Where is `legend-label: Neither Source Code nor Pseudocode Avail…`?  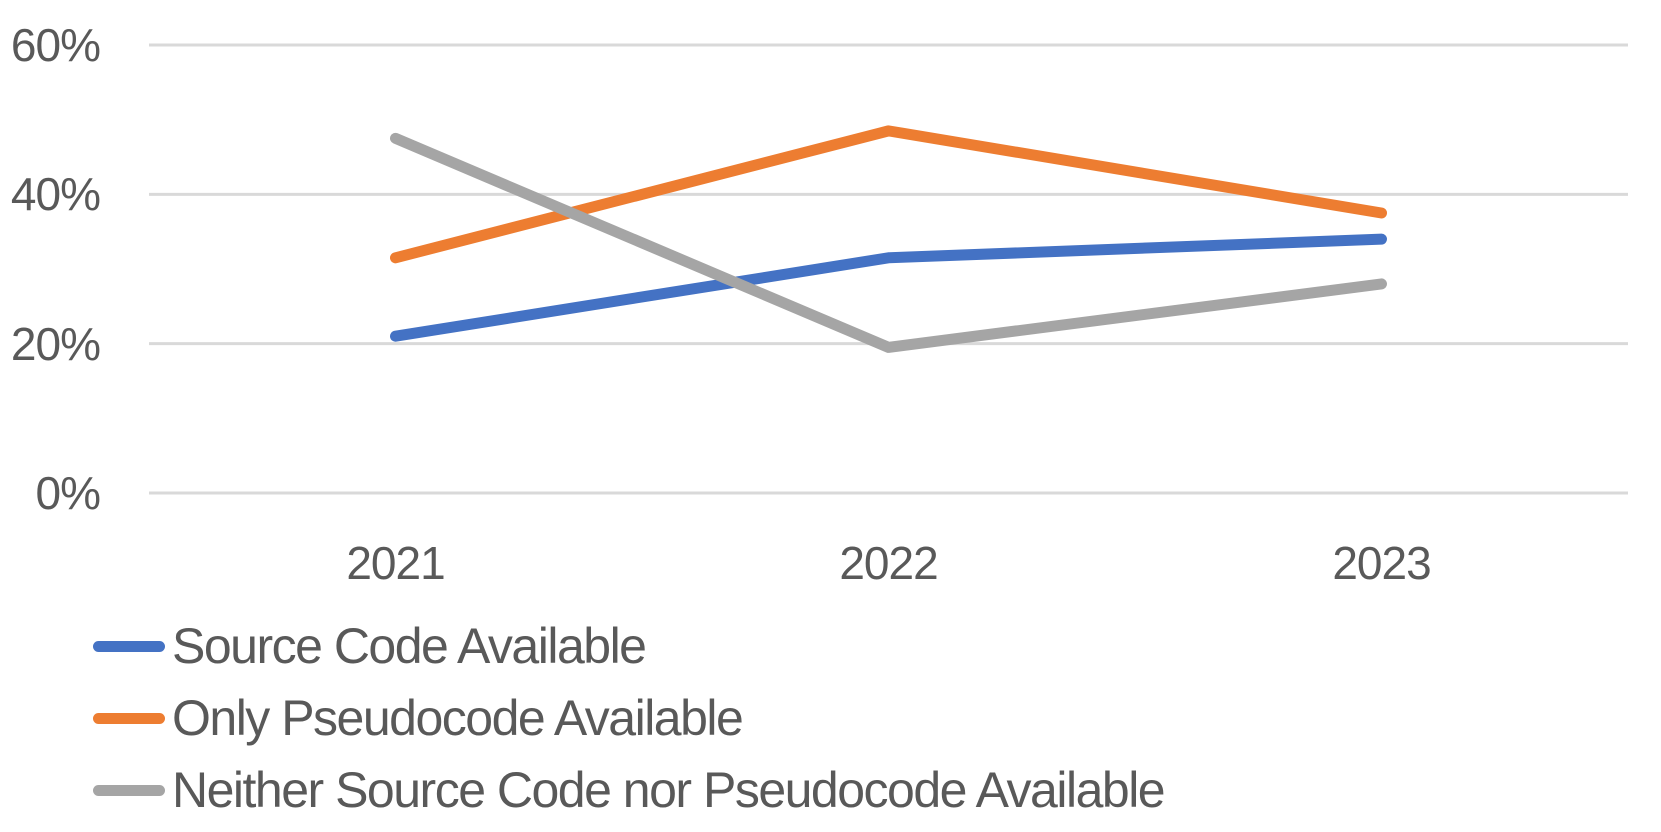
legend-label: Neither Source Code nor Pseudocode Avail… is located at coordinates (669, 790).